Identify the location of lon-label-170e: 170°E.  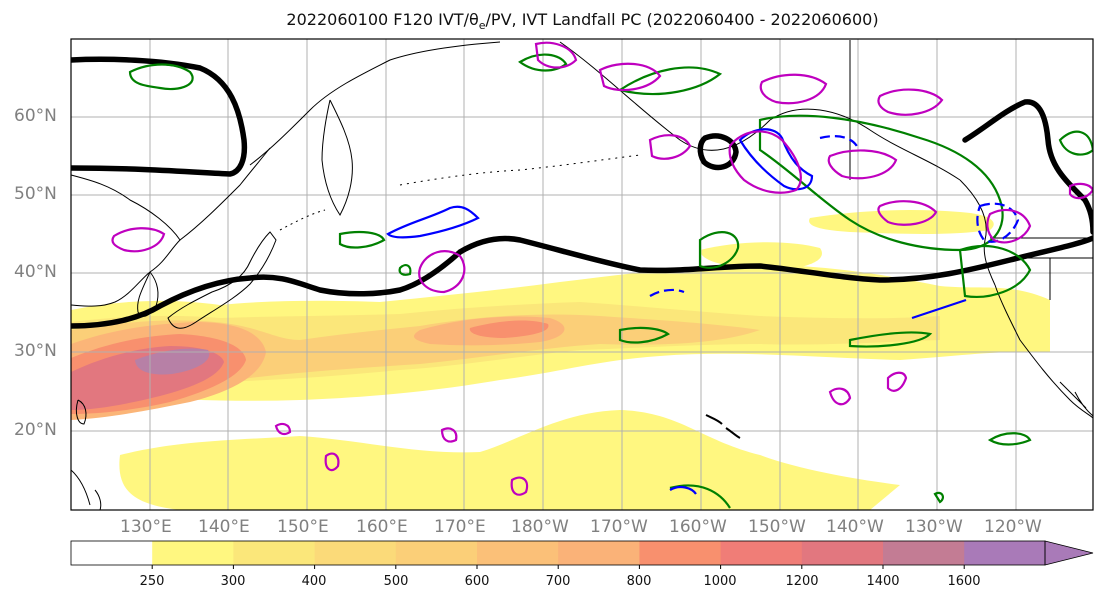
(460, 527).